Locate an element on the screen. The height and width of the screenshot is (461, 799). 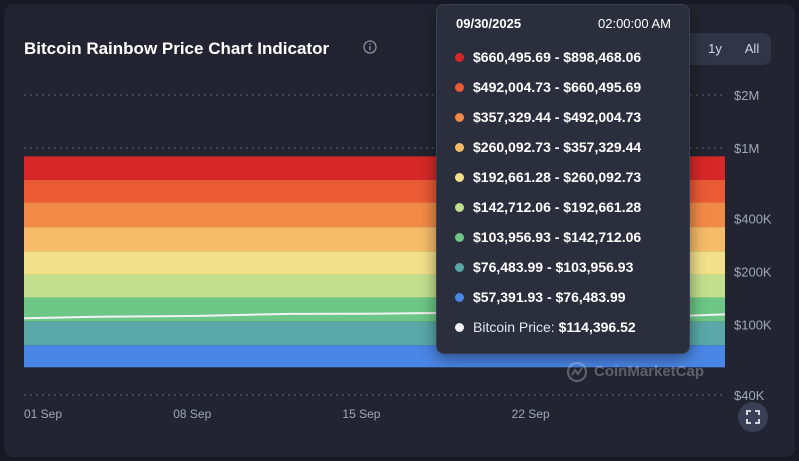
range-button-1y: 1y is located at coordinates (715, 48).